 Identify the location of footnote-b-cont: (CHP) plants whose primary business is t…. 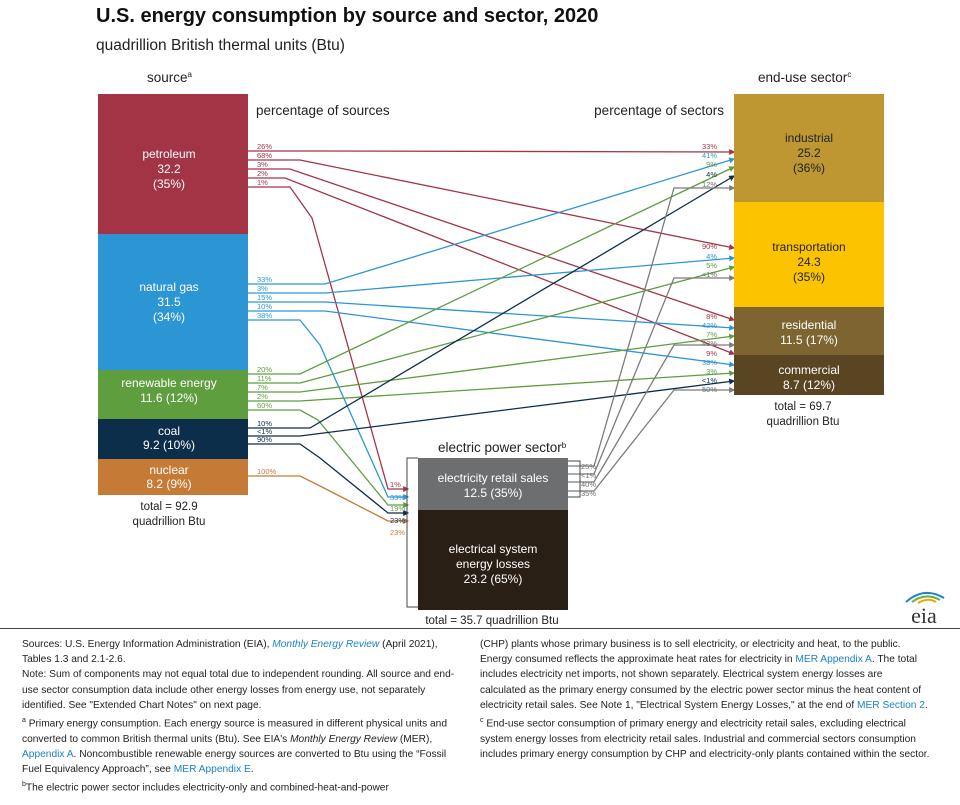
(704, 675).